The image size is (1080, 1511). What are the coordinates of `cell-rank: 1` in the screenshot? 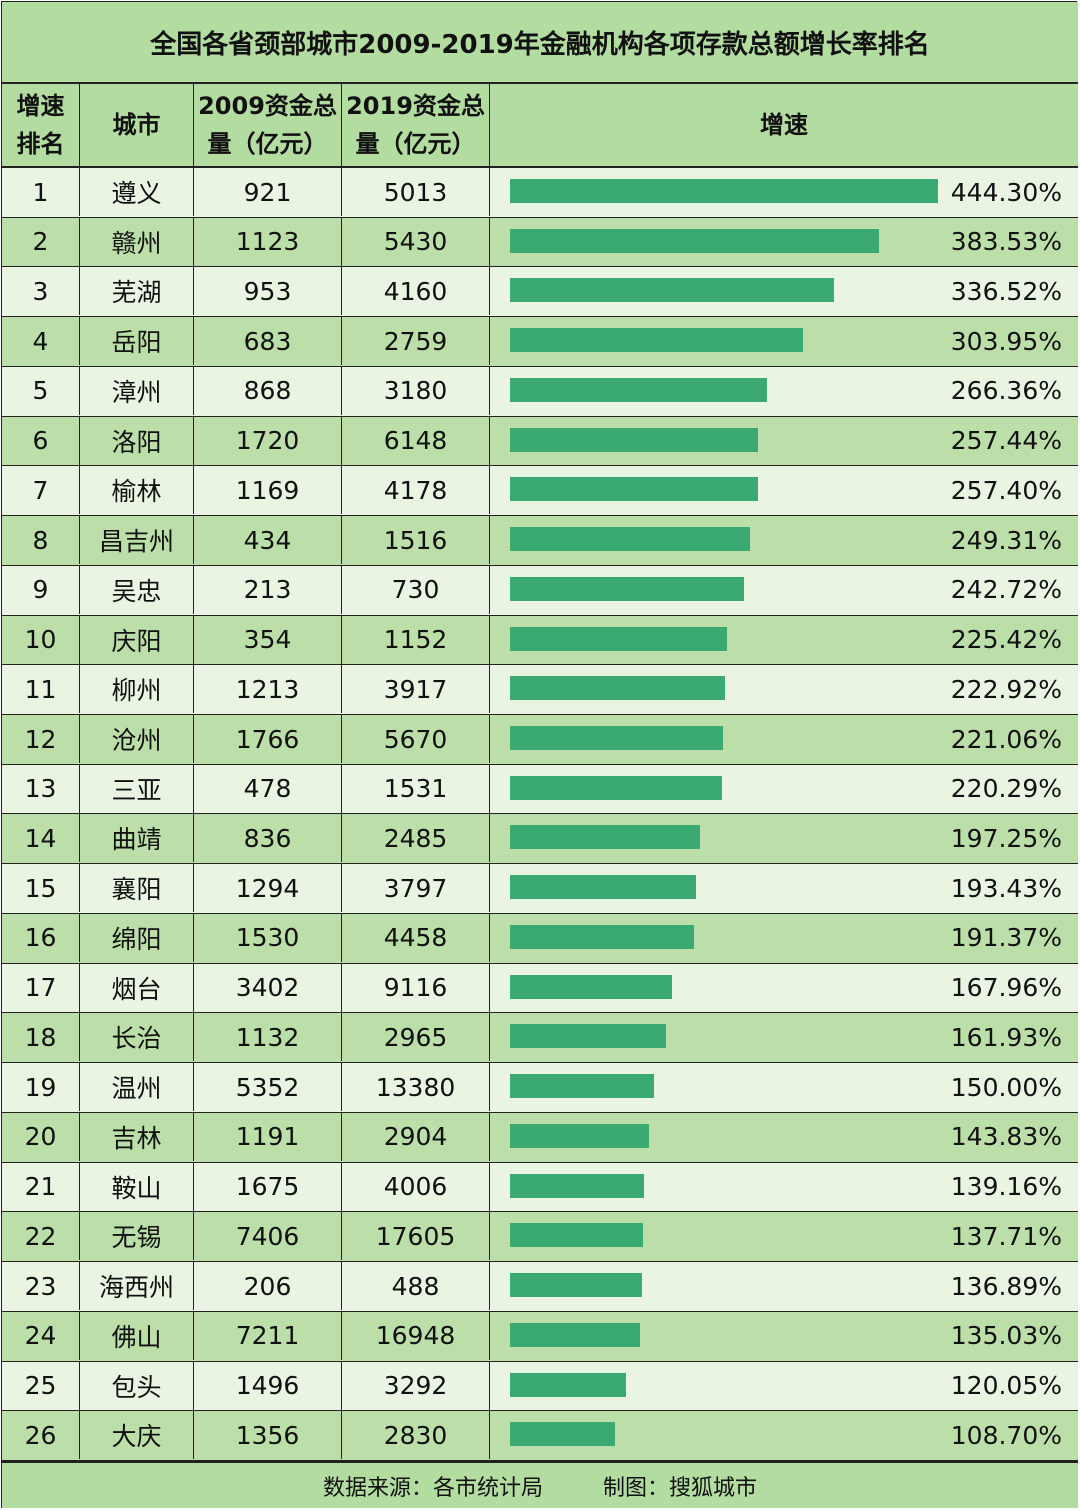 It's located at (41, 192).